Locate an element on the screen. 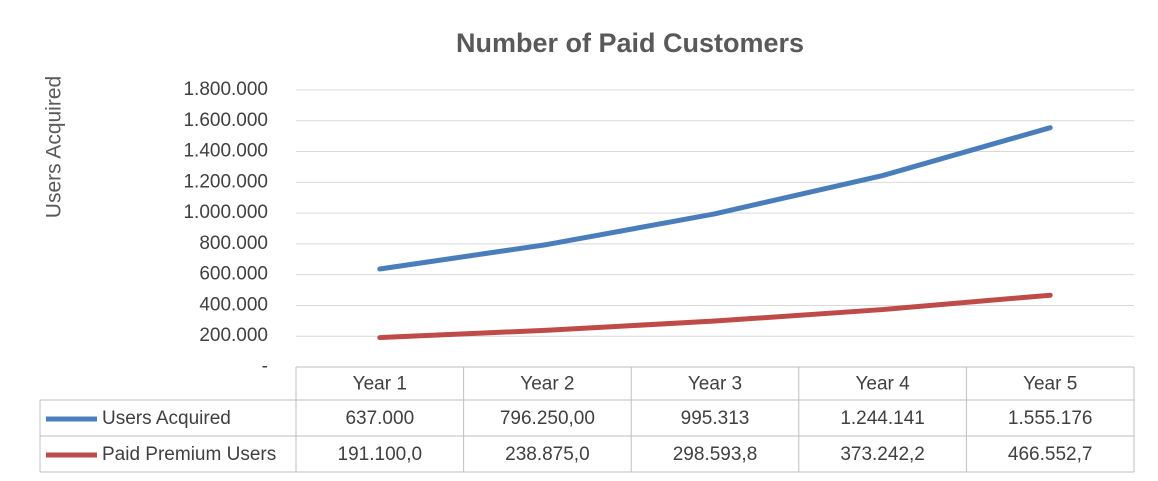  table-value: 1.555.176 is located at coordinates (1050, 418).